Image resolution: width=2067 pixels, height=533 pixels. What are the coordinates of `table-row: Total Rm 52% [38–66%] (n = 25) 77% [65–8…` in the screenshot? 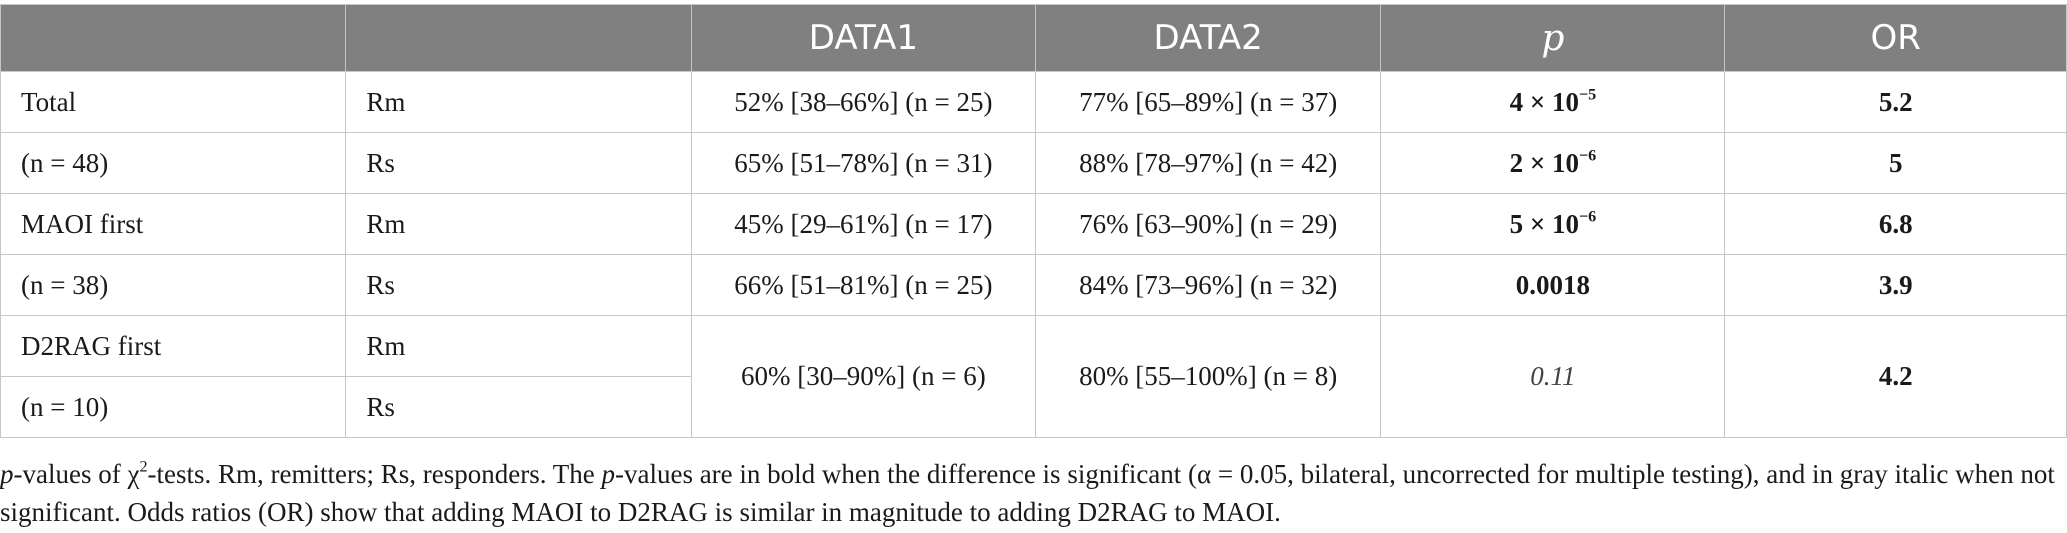 It's located at (1033, 102).